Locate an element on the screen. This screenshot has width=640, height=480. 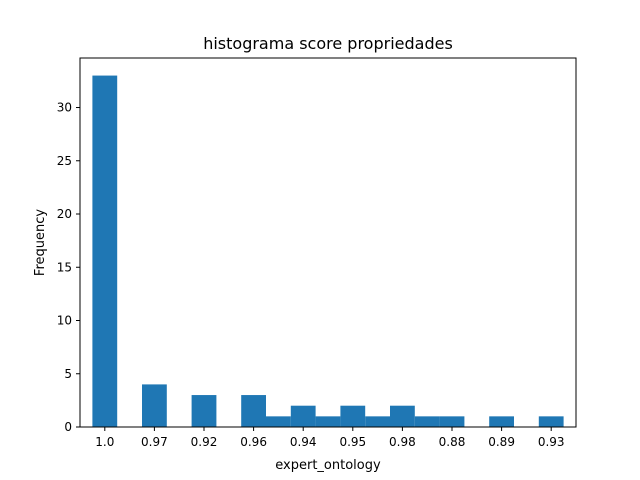
y-tick-label: 5 is located at coordinates (68, 374).